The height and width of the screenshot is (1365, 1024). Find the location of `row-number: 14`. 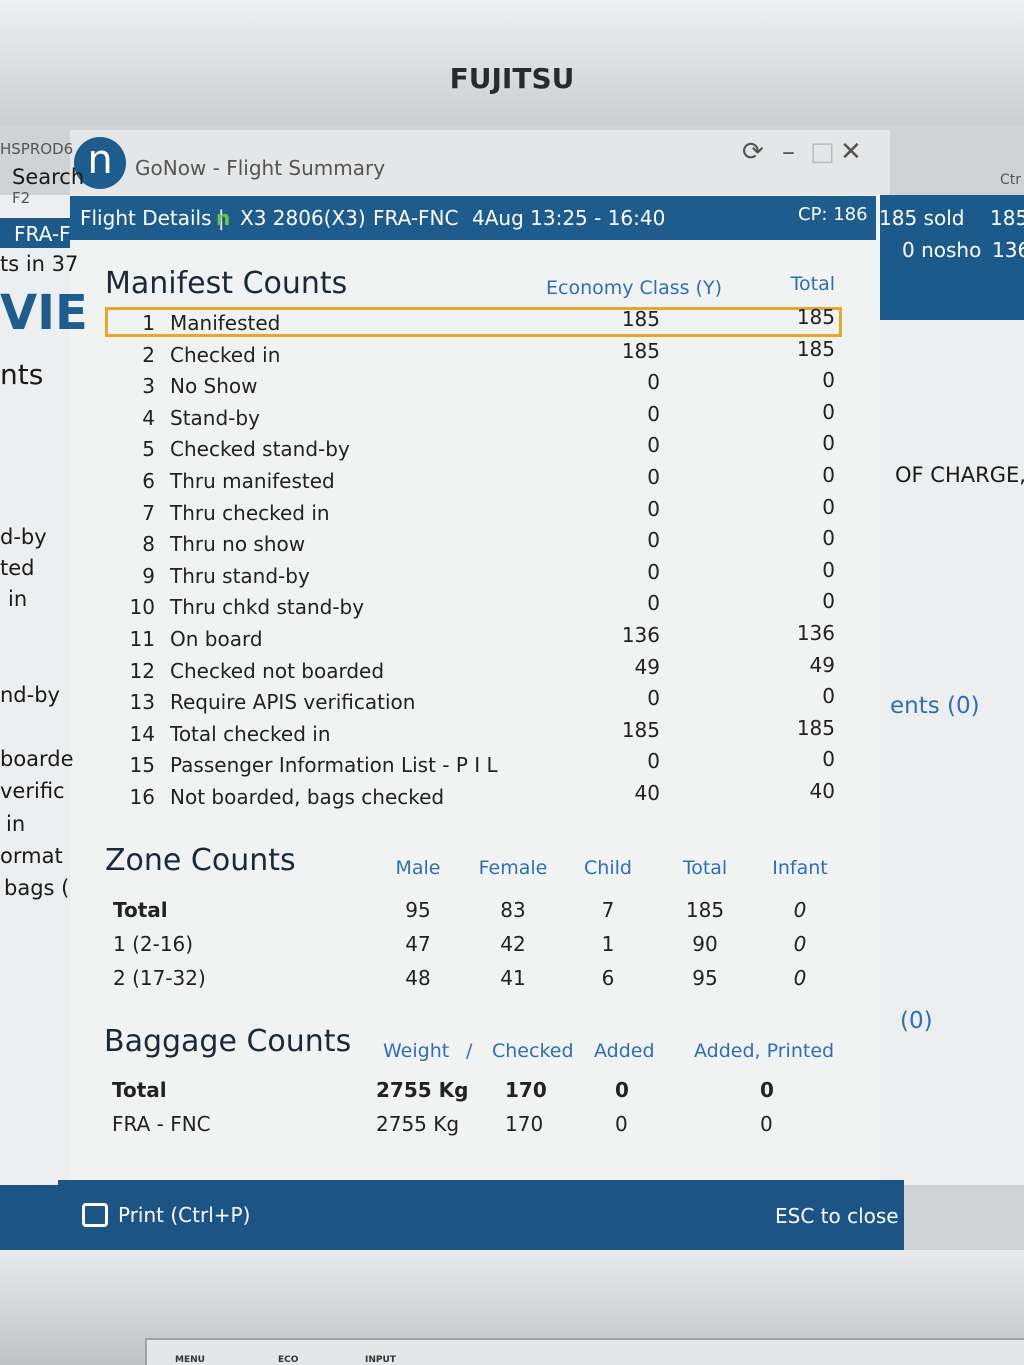

row-number: 14 is located at coordinates (142, 733).